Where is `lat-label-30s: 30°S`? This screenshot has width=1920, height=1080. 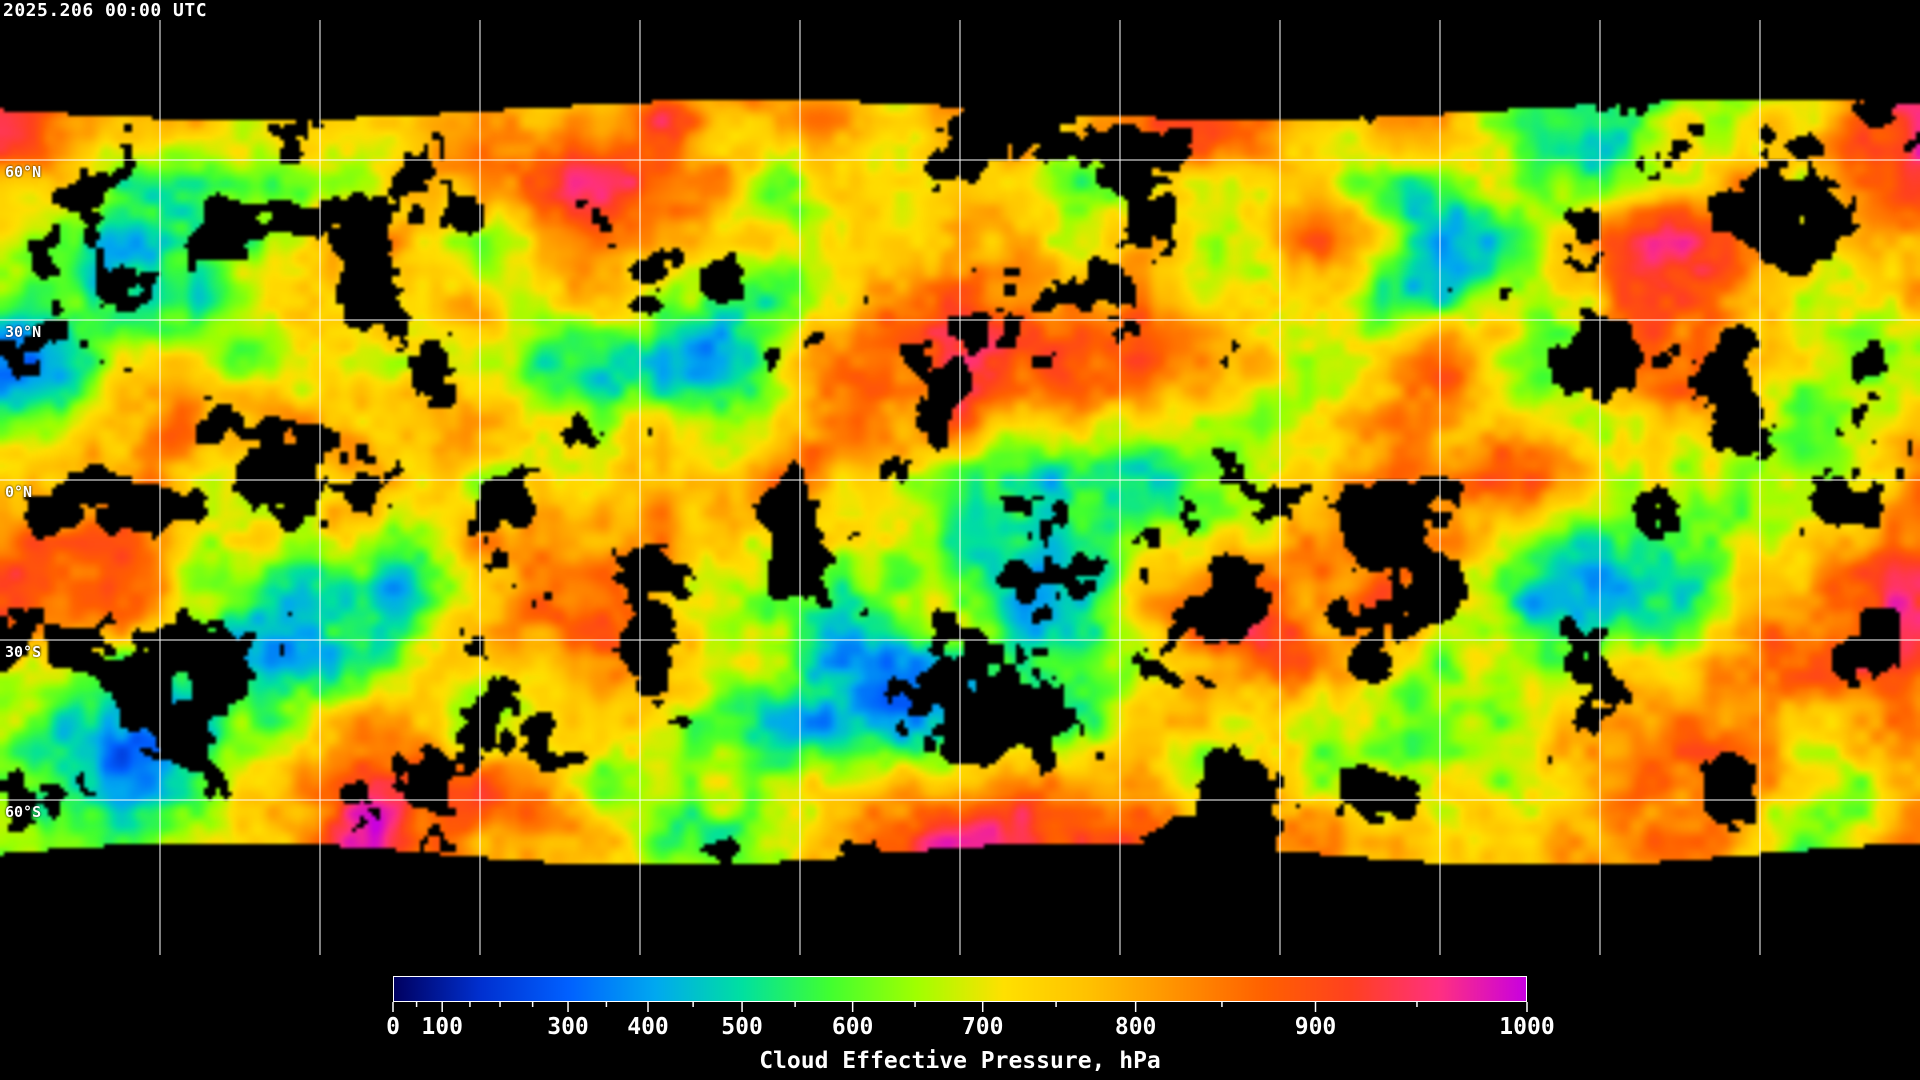 lat-label-30s: 30°S is located at coordinates (23, 652).